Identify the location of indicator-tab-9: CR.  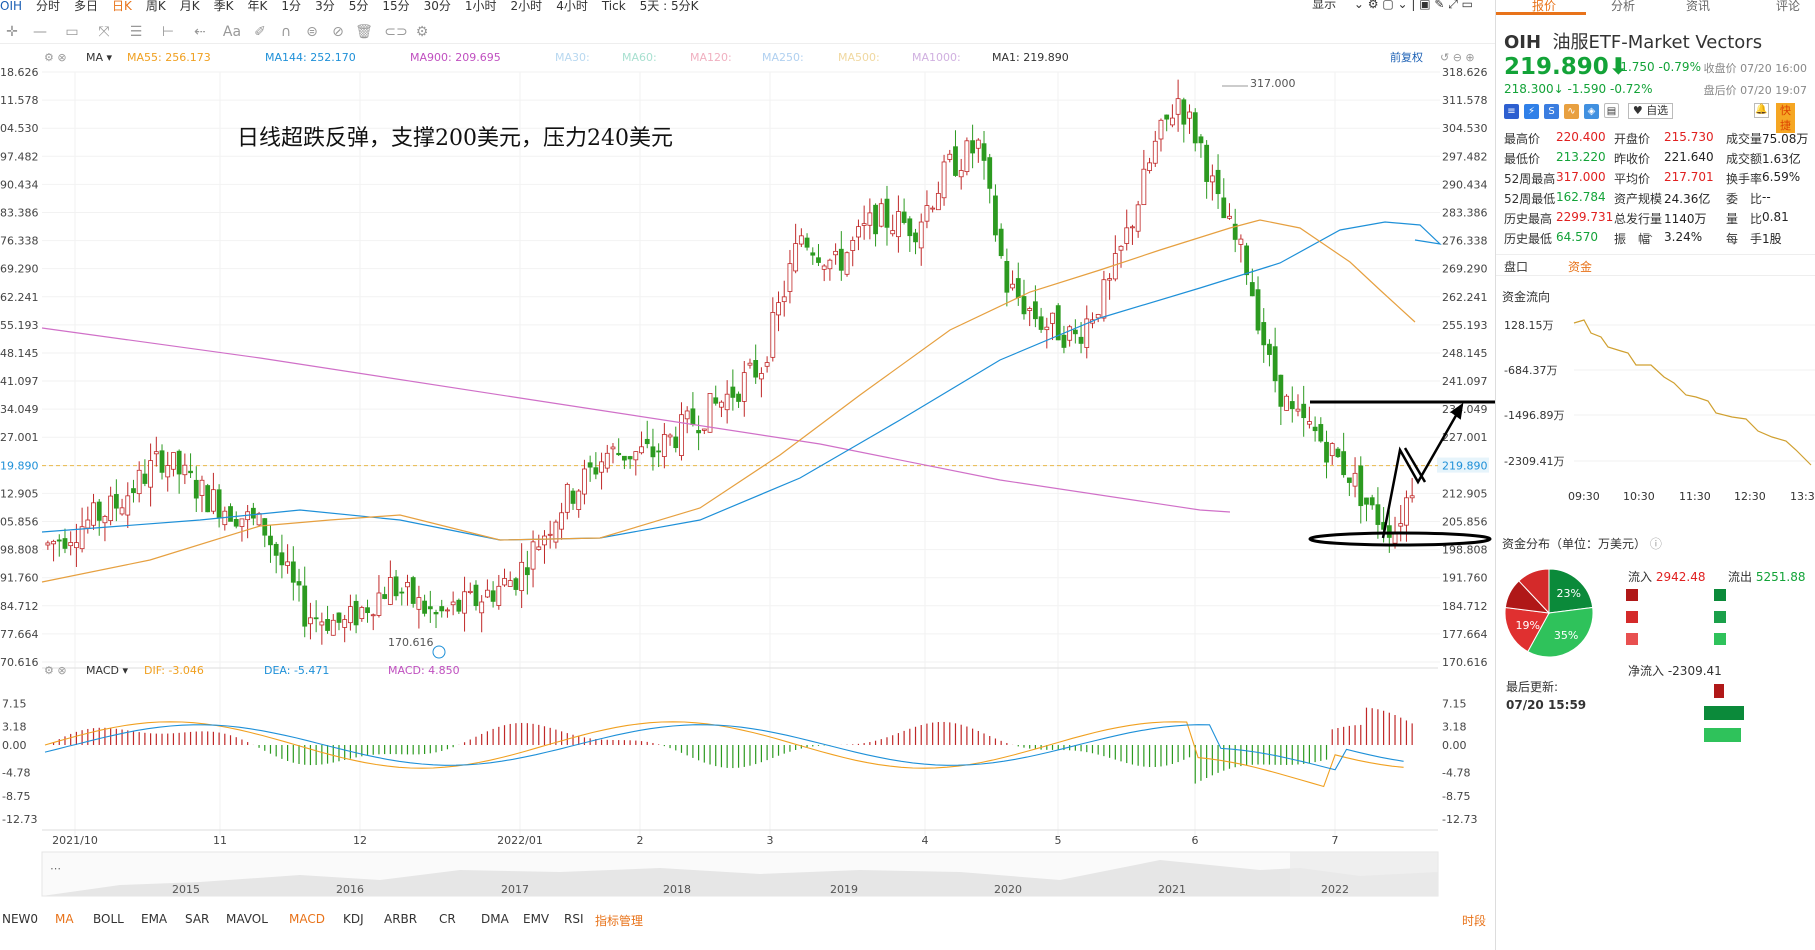
(447, 919).